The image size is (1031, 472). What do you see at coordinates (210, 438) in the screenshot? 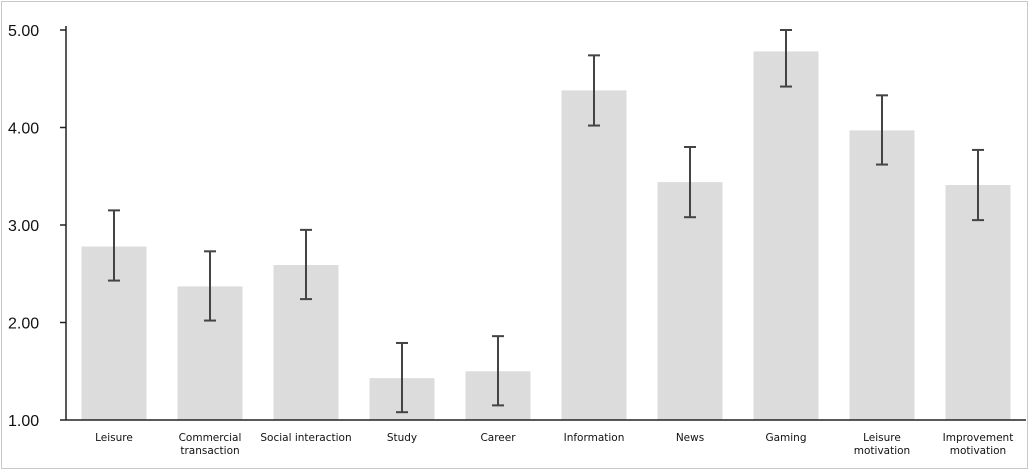
I see `x-tick-label: Commercial` at bounding box center [210, 438].